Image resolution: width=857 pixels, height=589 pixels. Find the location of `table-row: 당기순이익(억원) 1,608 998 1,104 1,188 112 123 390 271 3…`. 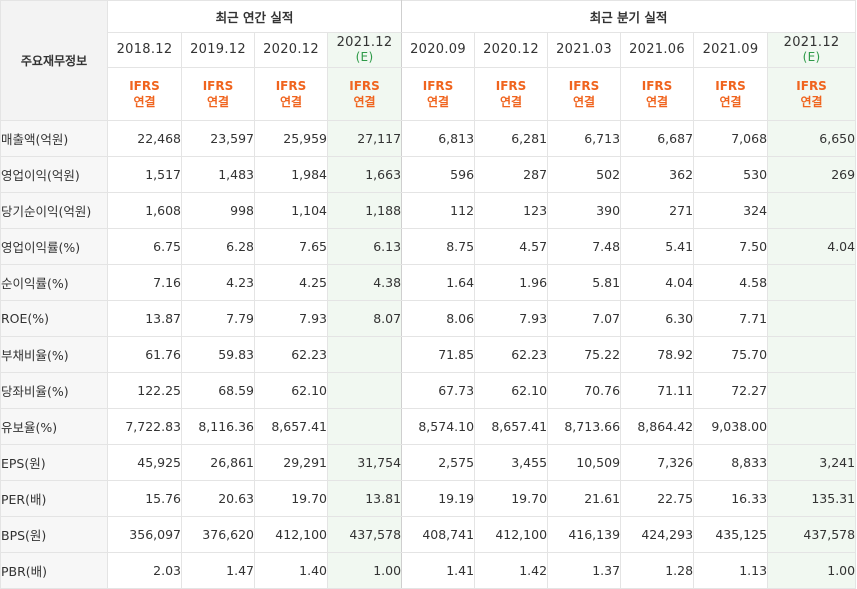

table-row: 당기순이익(억원) 1,608 998 1,104 1,188 112 123 390 271 3… is located at coordinates (428, 210).